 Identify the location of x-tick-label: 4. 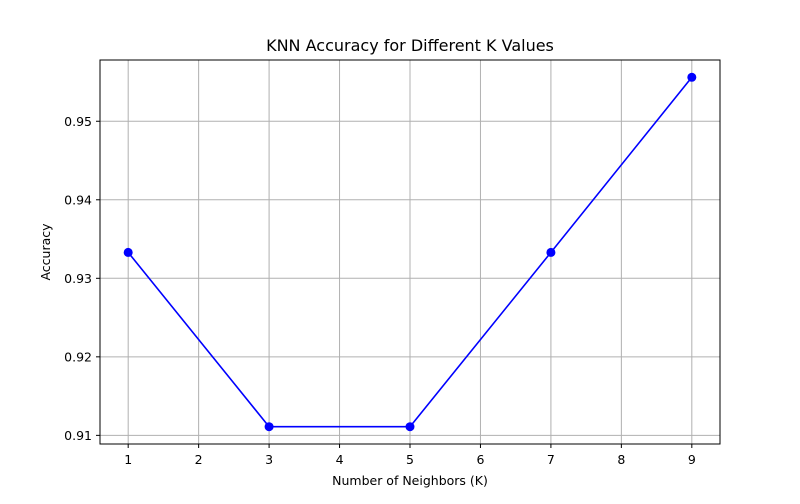
(340, 459).